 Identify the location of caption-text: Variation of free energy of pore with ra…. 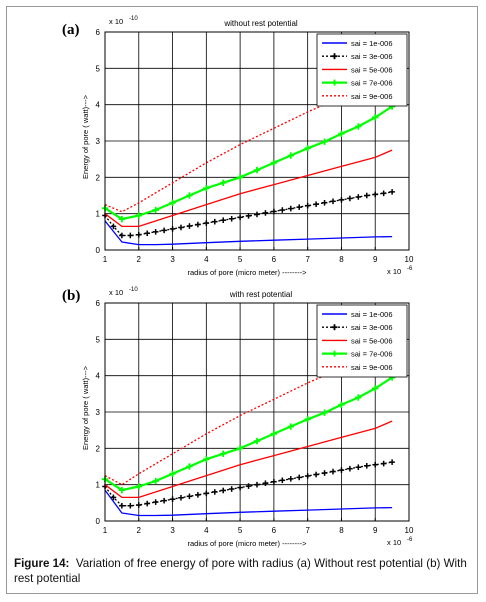
(240, 571).